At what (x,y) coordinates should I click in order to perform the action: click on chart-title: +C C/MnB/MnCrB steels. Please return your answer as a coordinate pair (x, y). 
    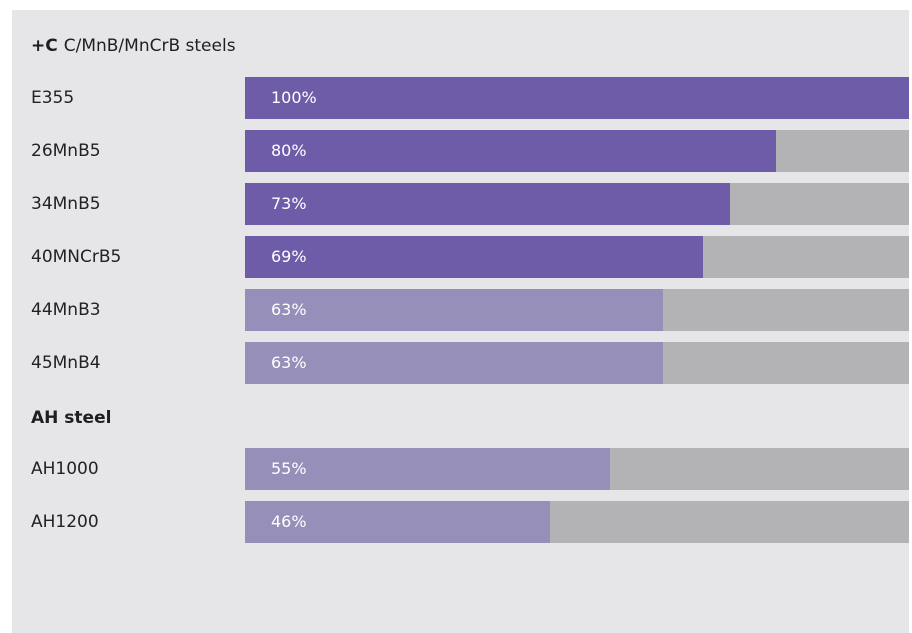
    Looking at the image, I should click on (133, 46).